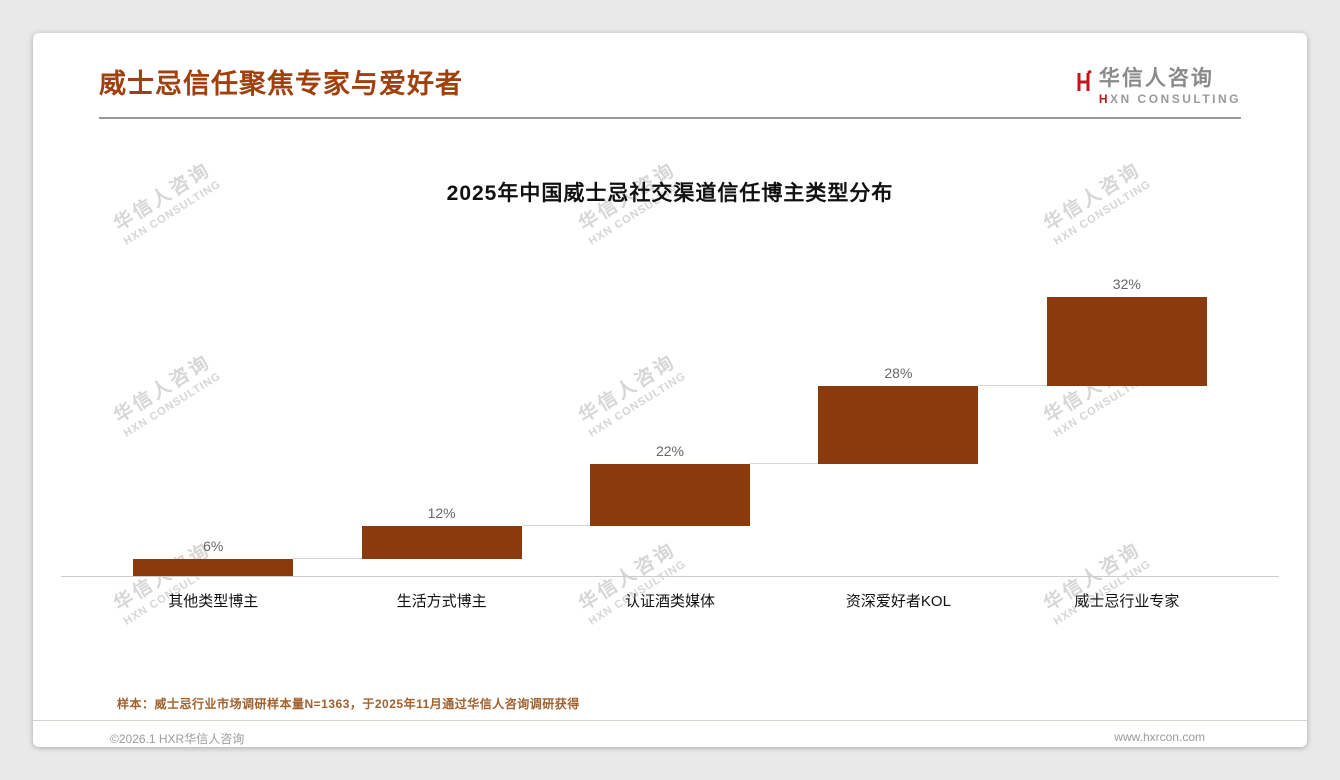 The width and height of the screenshot is (1340, 780). I want to click on footer-divider, so click(670, 720).